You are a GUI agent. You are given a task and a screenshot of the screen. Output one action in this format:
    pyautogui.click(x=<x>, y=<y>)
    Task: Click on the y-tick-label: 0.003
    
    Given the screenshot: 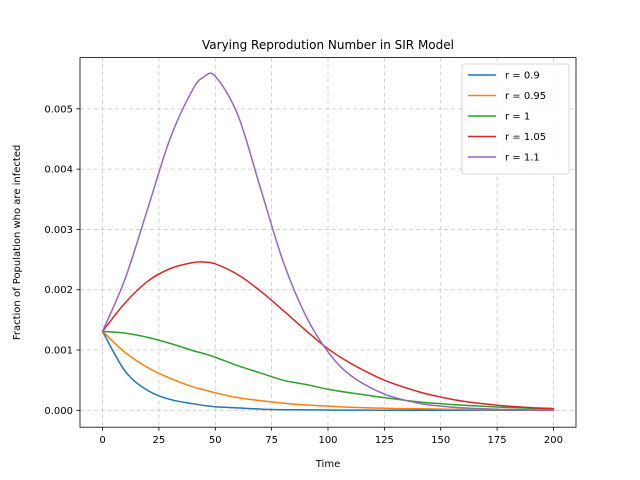 What is the action you would take?
    pyautogui.click(x=58, y=230)
    